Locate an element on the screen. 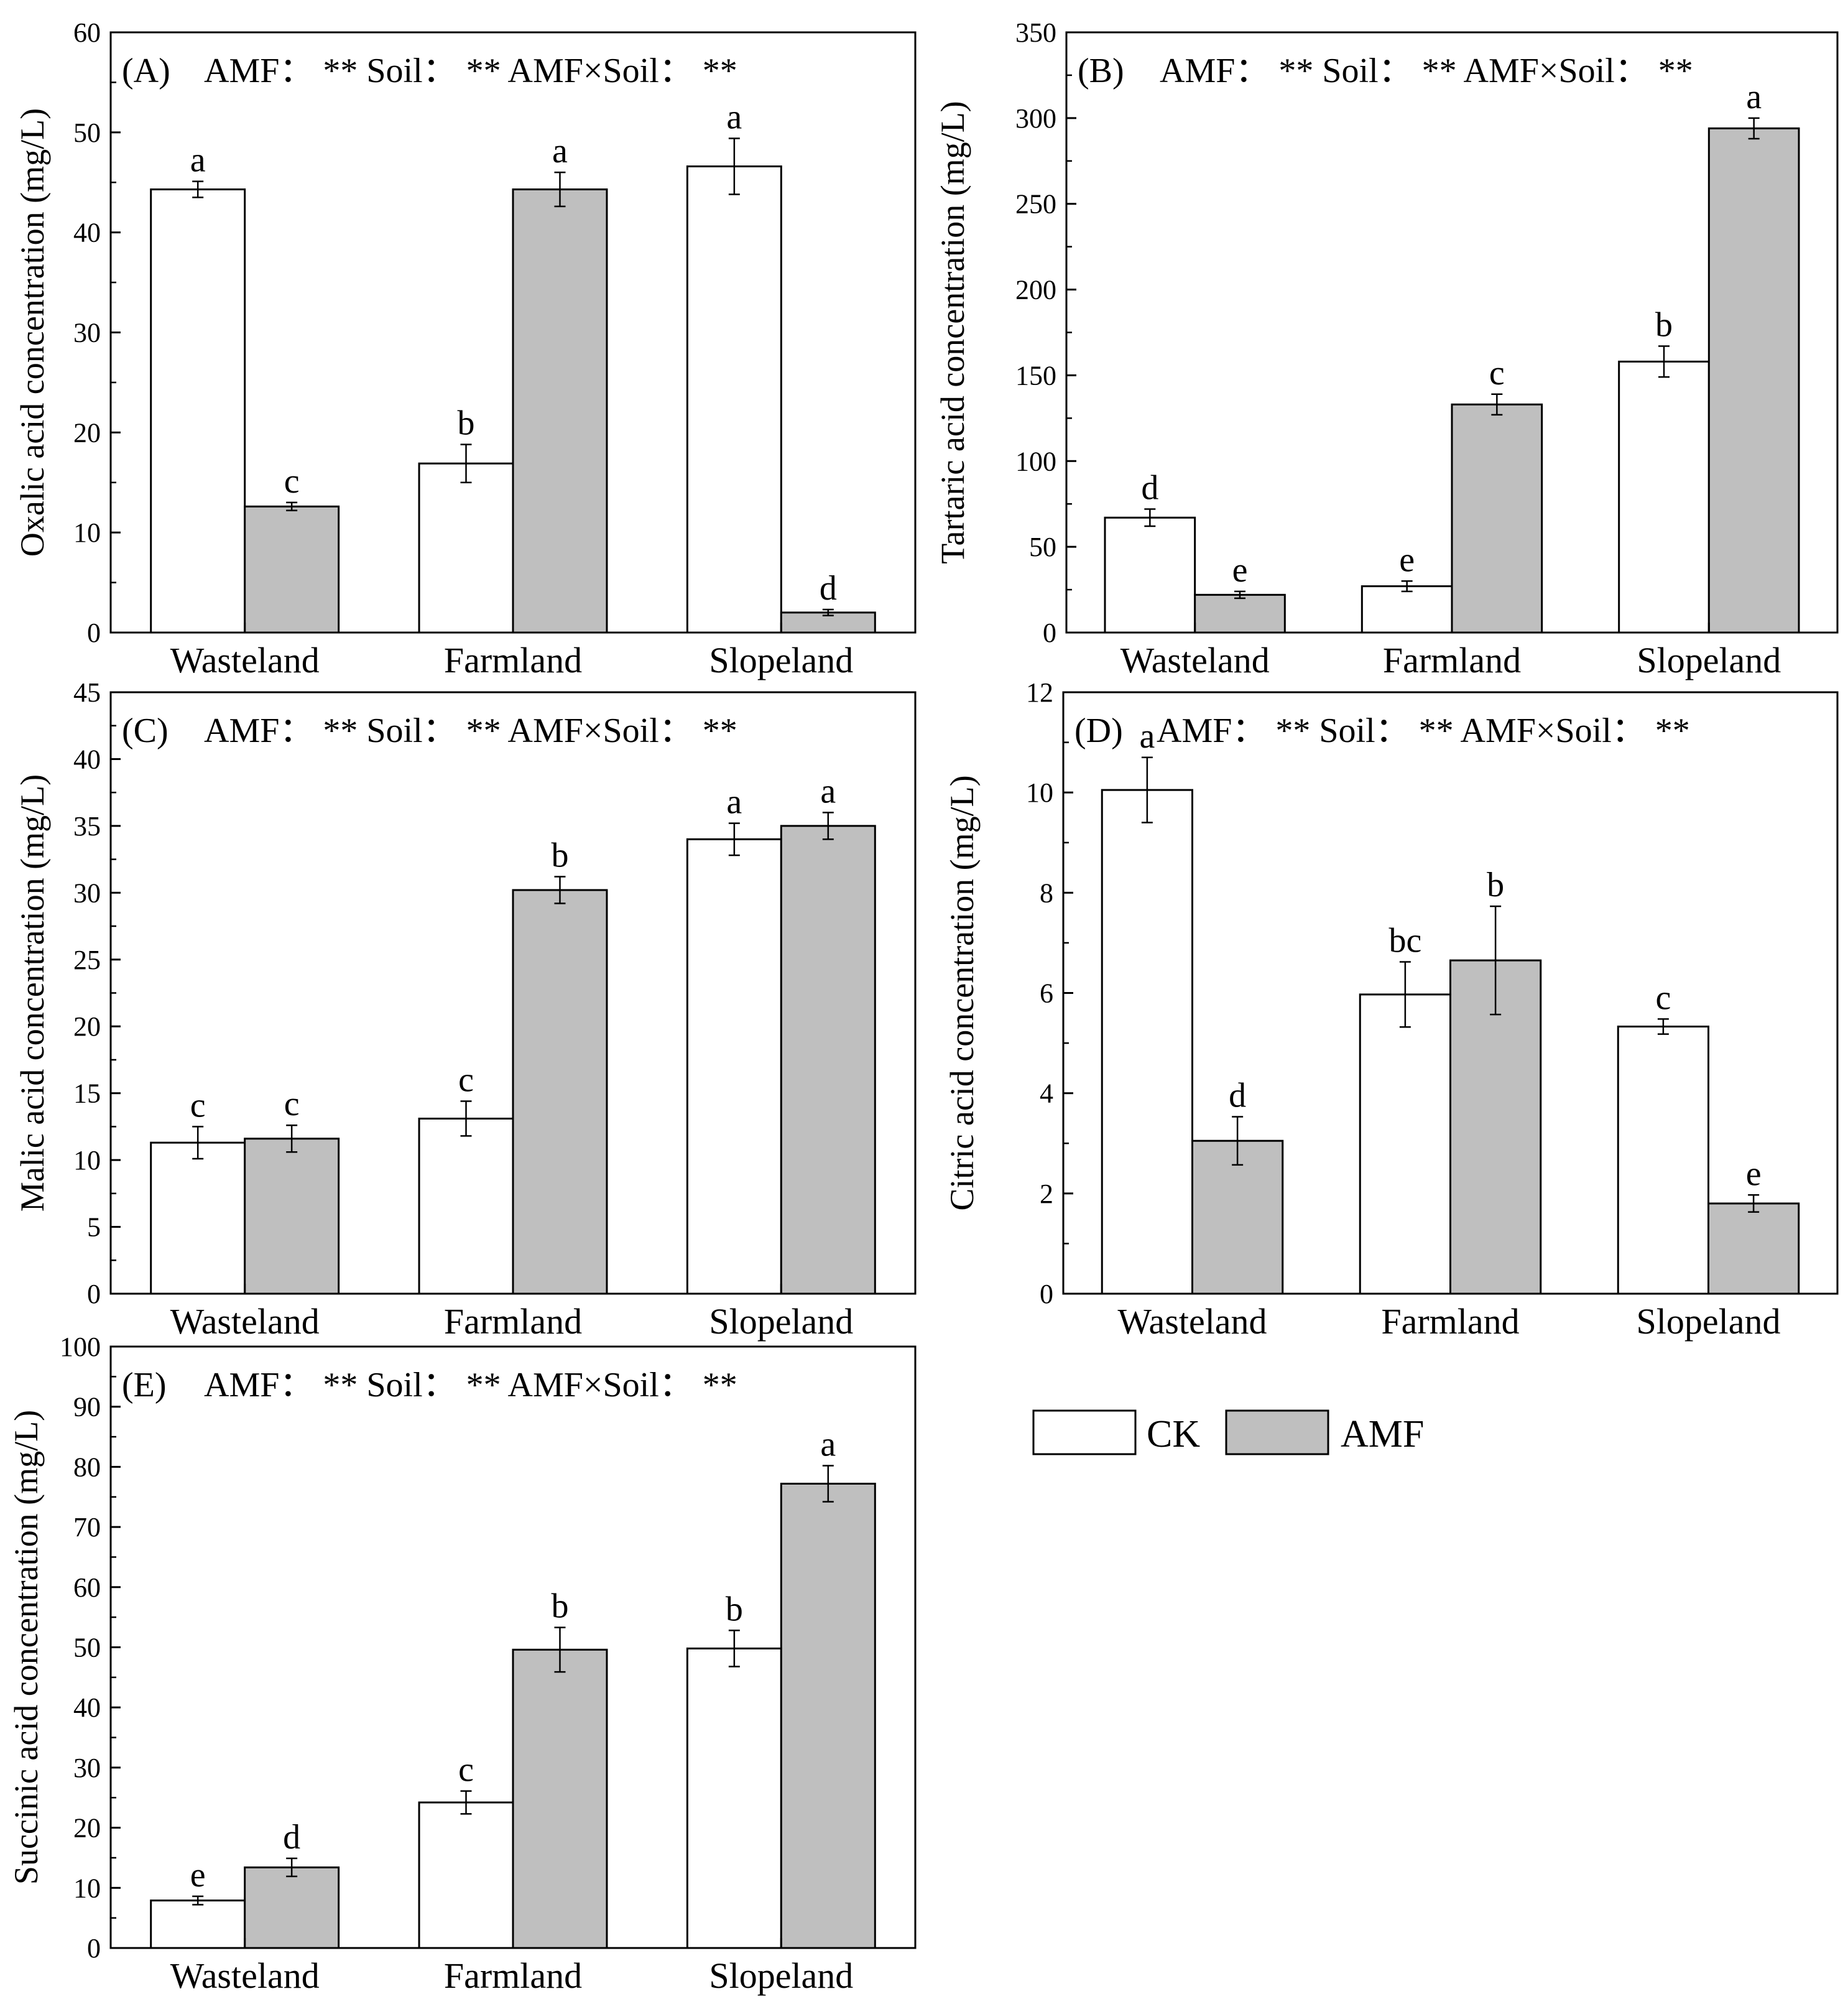 This screenshot has width=1848, height=1999. legend-label-ck: CK is located at coordinates (1173, 1434).